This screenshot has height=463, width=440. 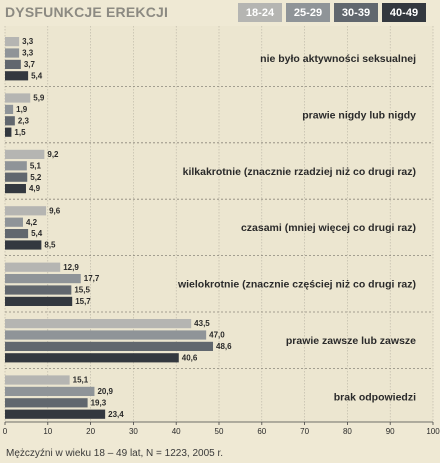 What do you see at coordinates (55, 210) in the screenshot?
I see `bar-value-label: 9,6` at bounding box center [55, 210].